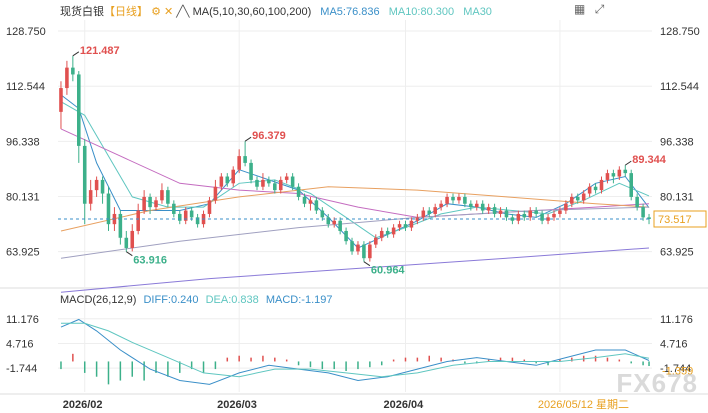  I want to click on settings-icon: ⚙, so click(156, 12).